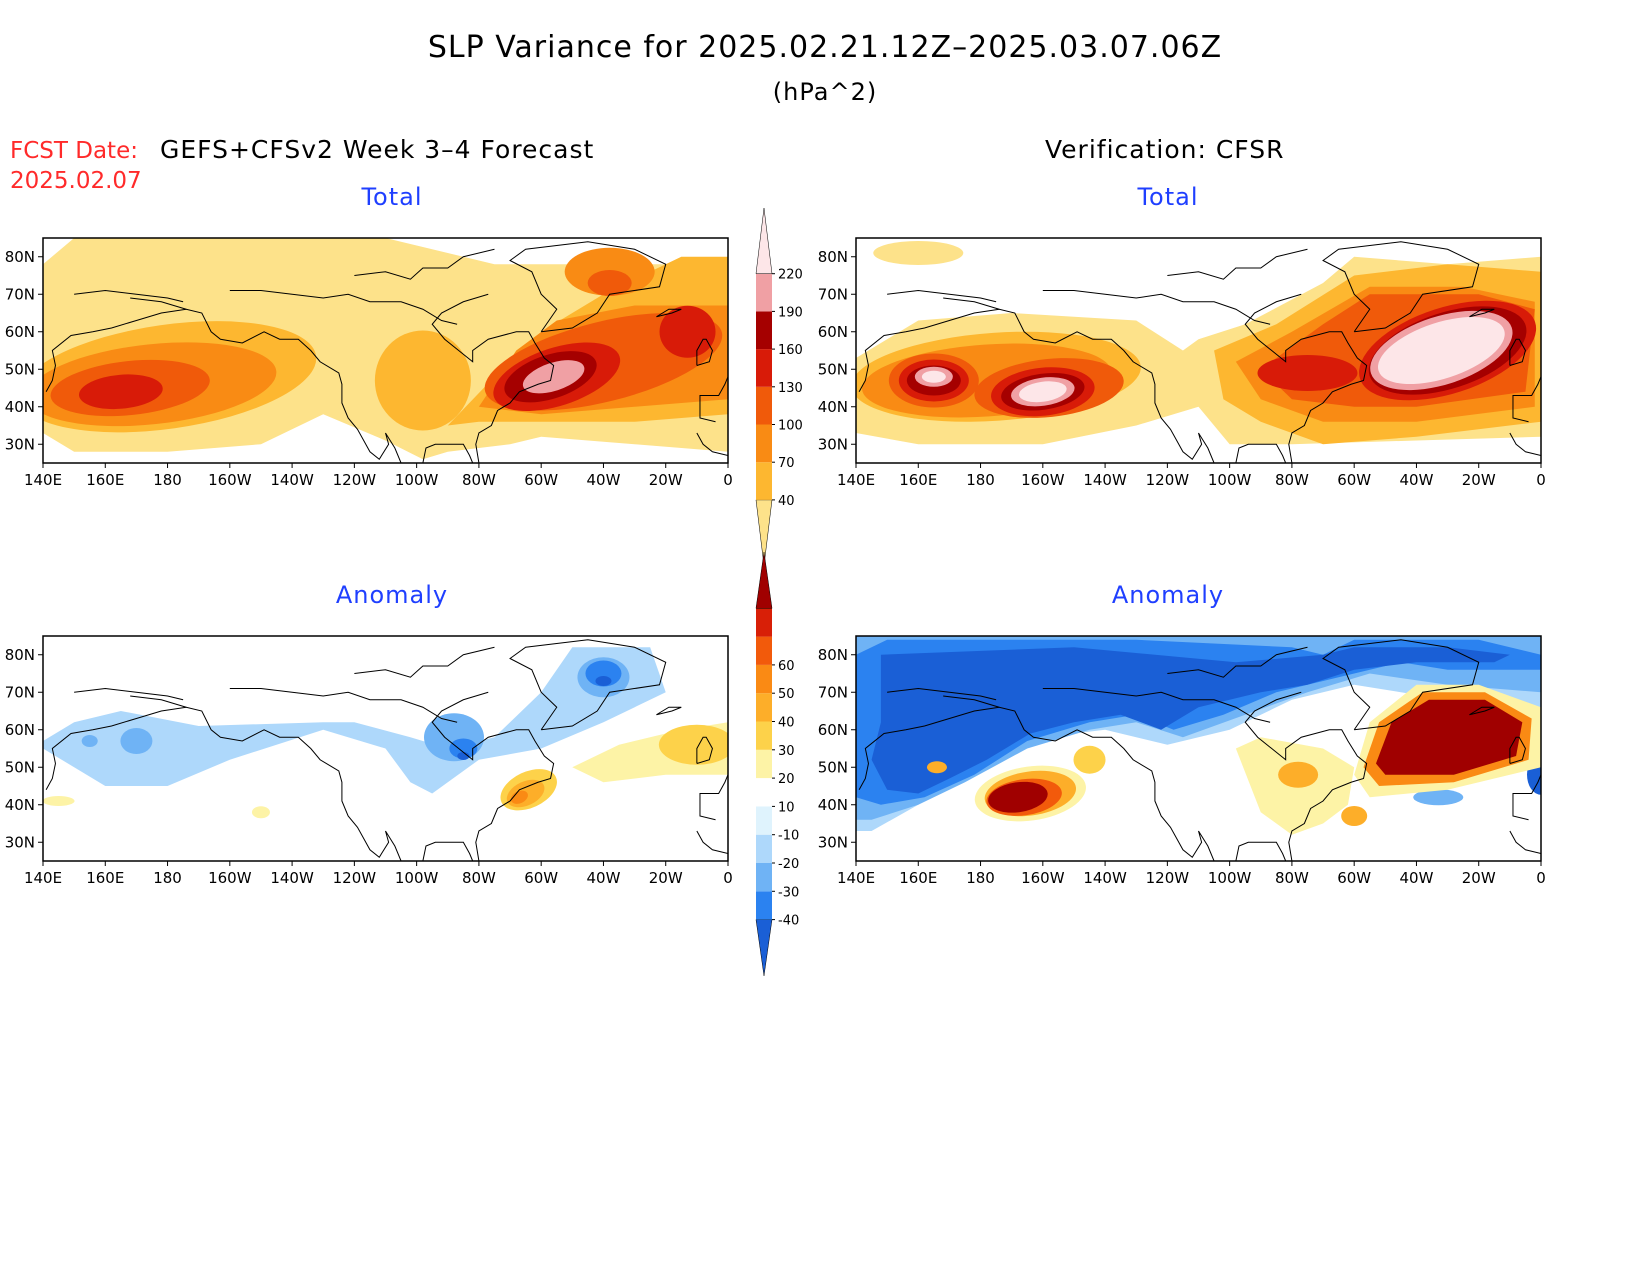 This screenshot has height=1275, width=1650. What do you see at coordinates (764, 240) in the screenshot?
I see `colorbar-top-arrow` at bounding box center [764, 240].